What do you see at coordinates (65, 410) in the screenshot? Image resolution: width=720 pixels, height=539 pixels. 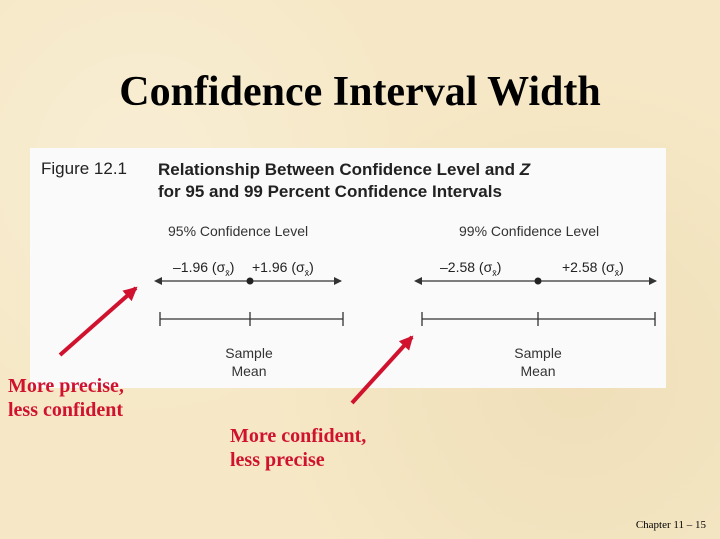 I see `annotation-left-line2: less confident` at bounding box center [65, 410].